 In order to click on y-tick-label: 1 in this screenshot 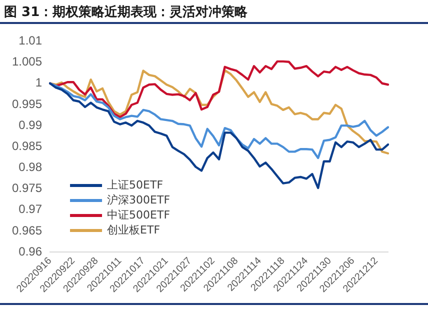, I will do `click(38, 83)`.